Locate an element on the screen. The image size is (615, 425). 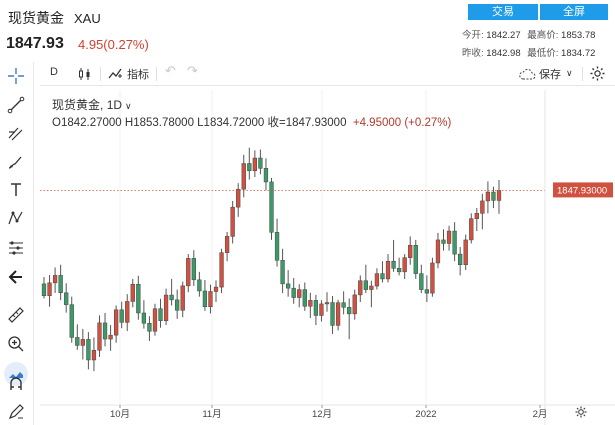
lock-drawing-icon is located at coordinates (16, 412).